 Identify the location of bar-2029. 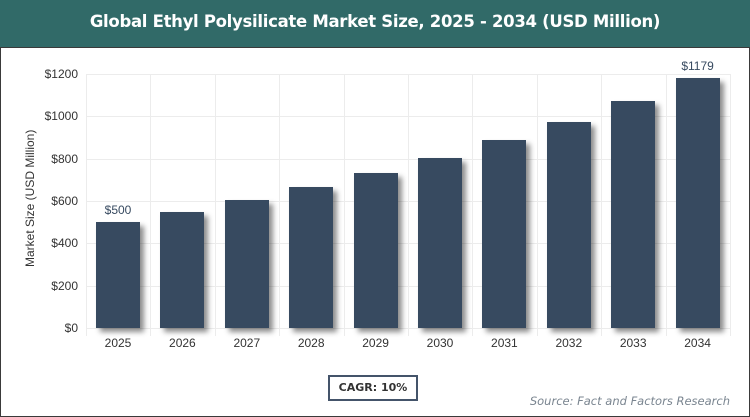
(375, 250).